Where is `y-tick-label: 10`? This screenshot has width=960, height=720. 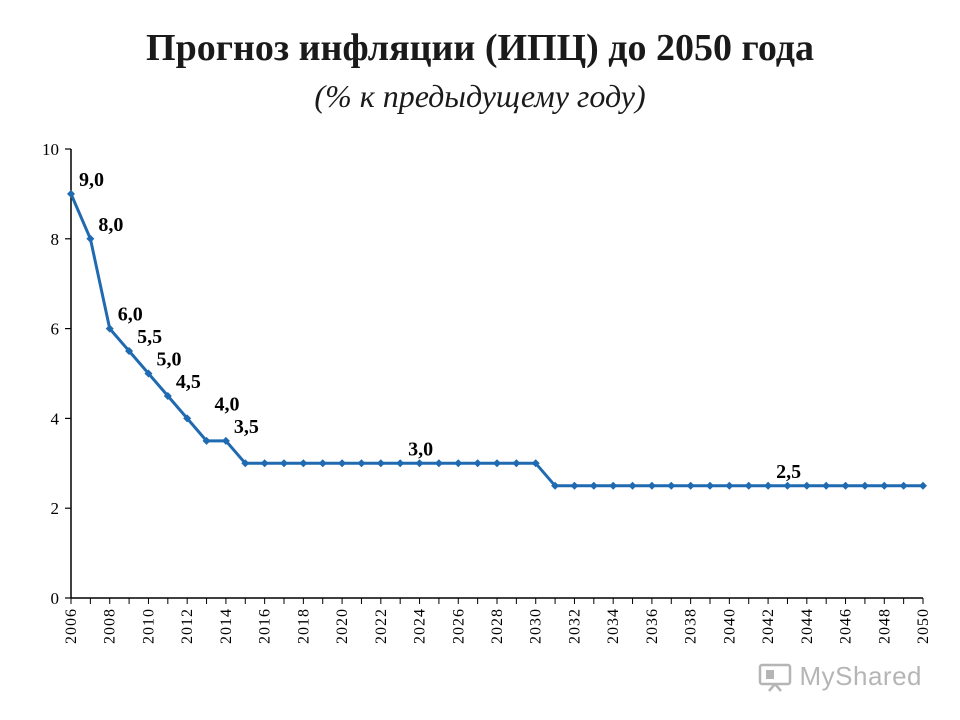
y-tick-label: 10 is located at coordinates (50, 149).